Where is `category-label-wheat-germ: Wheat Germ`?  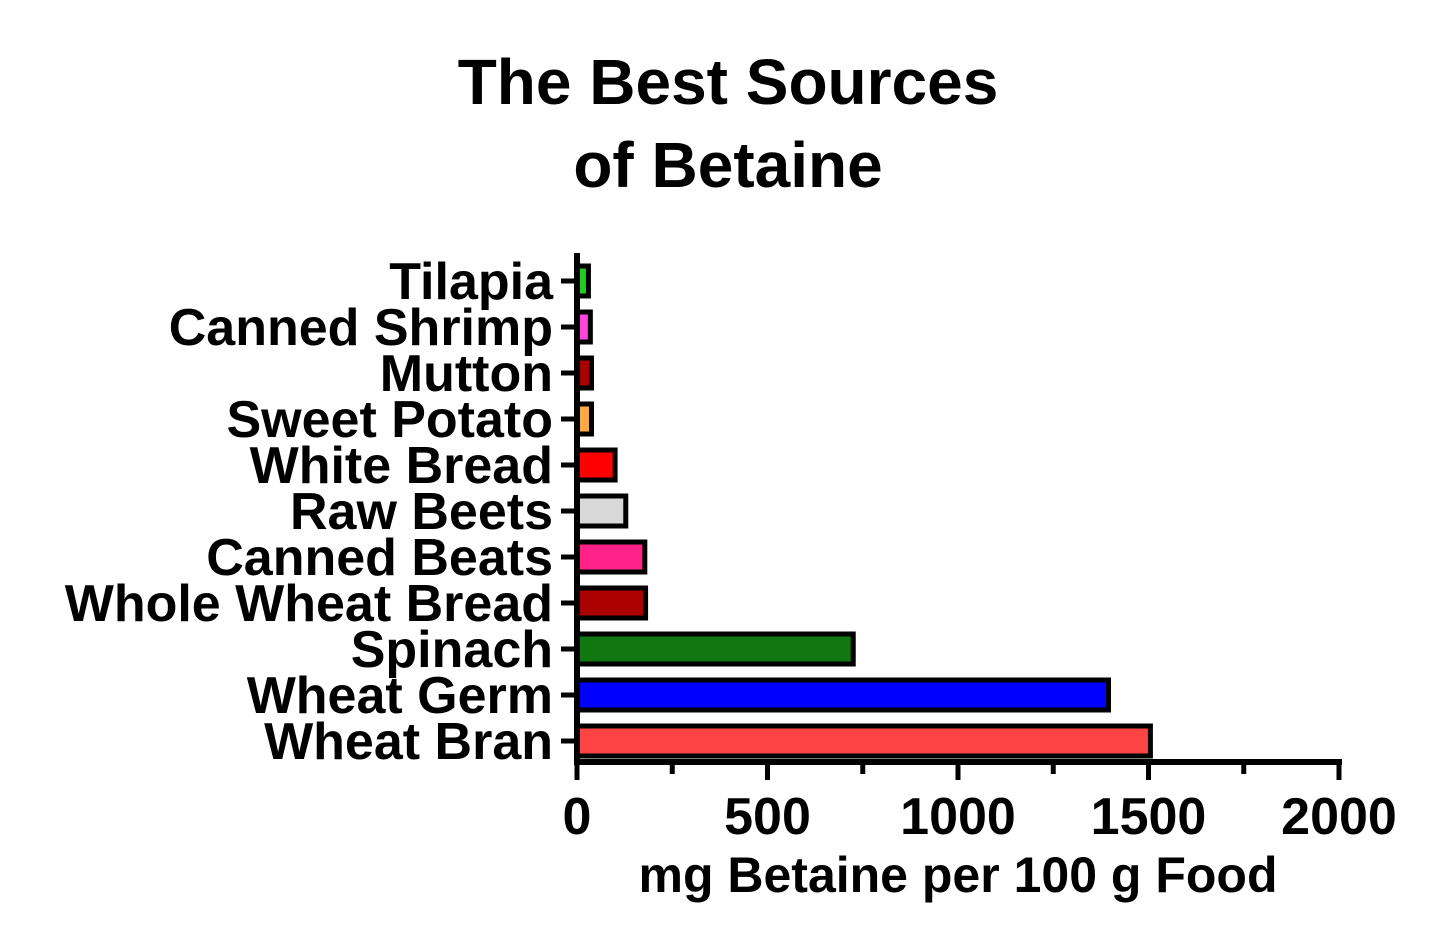
category-label-wheat-germ: Wheat Germ is located at coordinates (400, 696).